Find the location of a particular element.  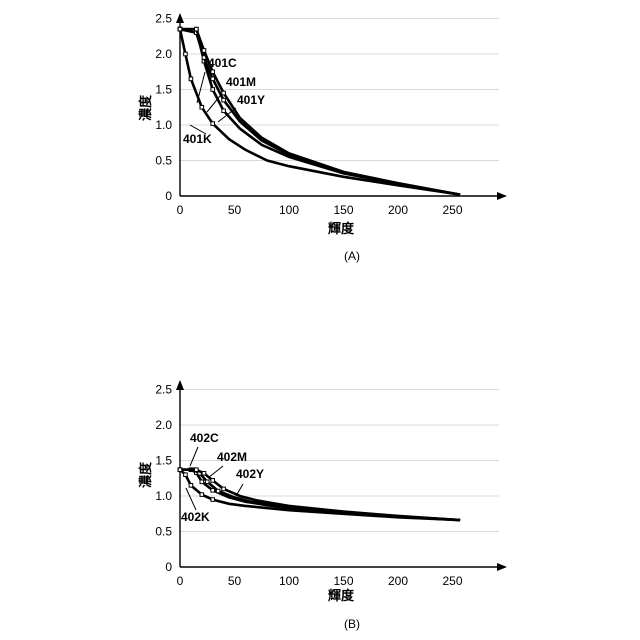

series-label-401k: 401K is located at coordinates (197, 139).